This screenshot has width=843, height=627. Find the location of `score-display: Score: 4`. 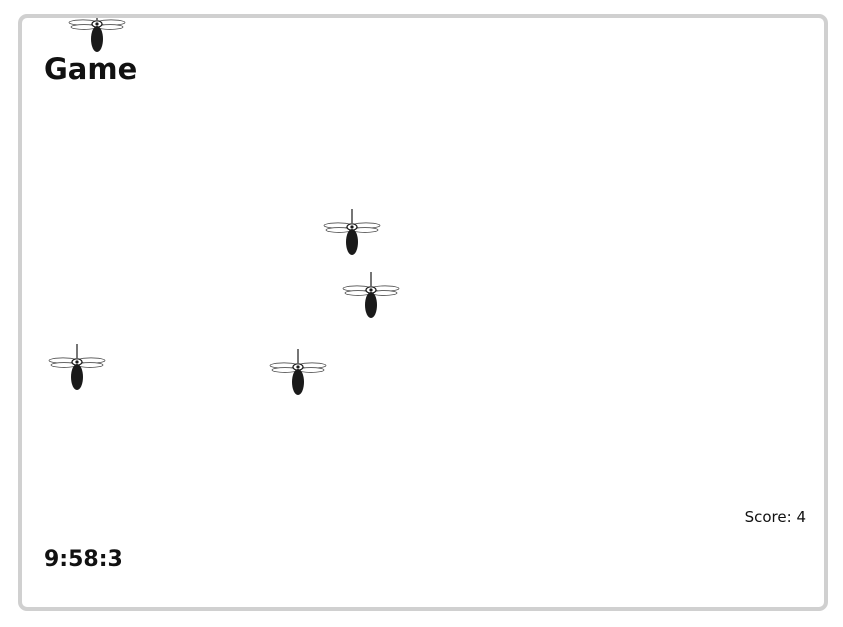

score-display: Score: 4 is located at coordinates (775, 517).